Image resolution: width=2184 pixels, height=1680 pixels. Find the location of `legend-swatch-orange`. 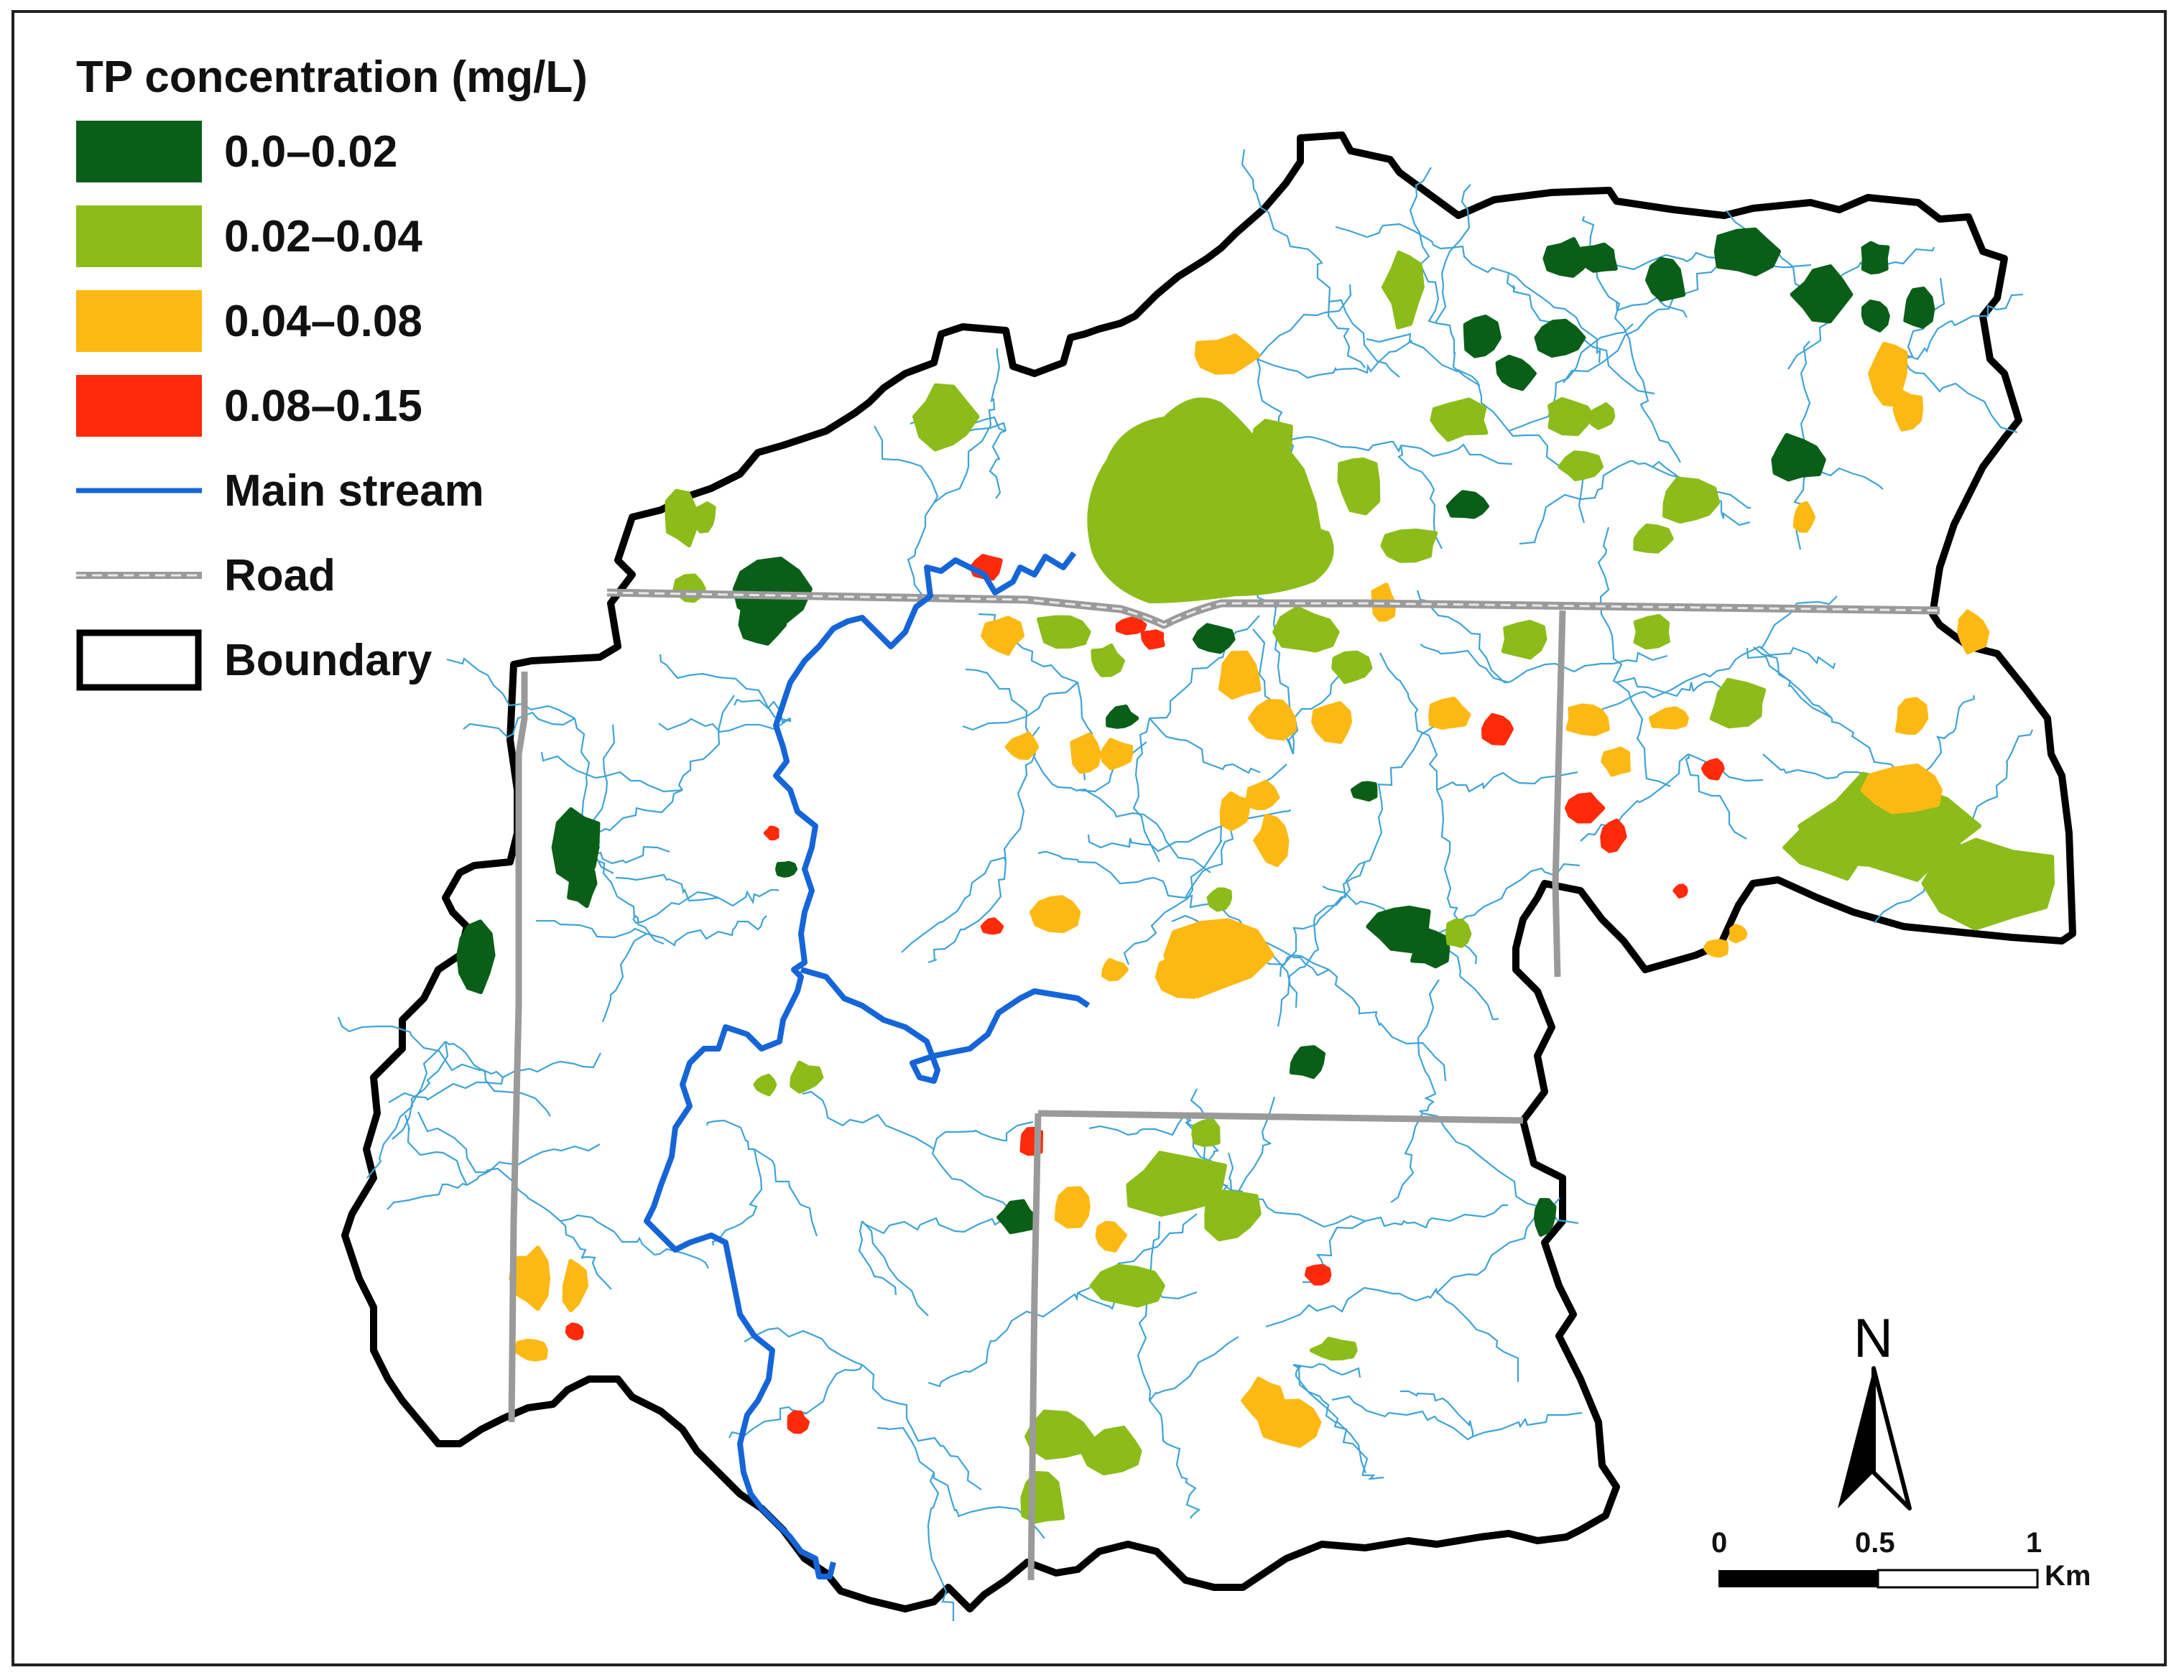

legend-swatch-orange is located at coordinates (139, 321).